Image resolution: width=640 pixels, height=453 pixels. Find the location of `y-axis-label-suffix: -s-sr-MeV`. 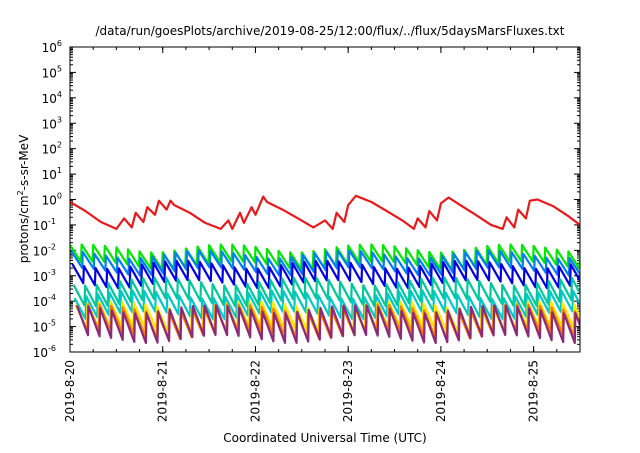

y-axis-label-suffix: -s-sr-MeV is located at coordinates (24, 162).